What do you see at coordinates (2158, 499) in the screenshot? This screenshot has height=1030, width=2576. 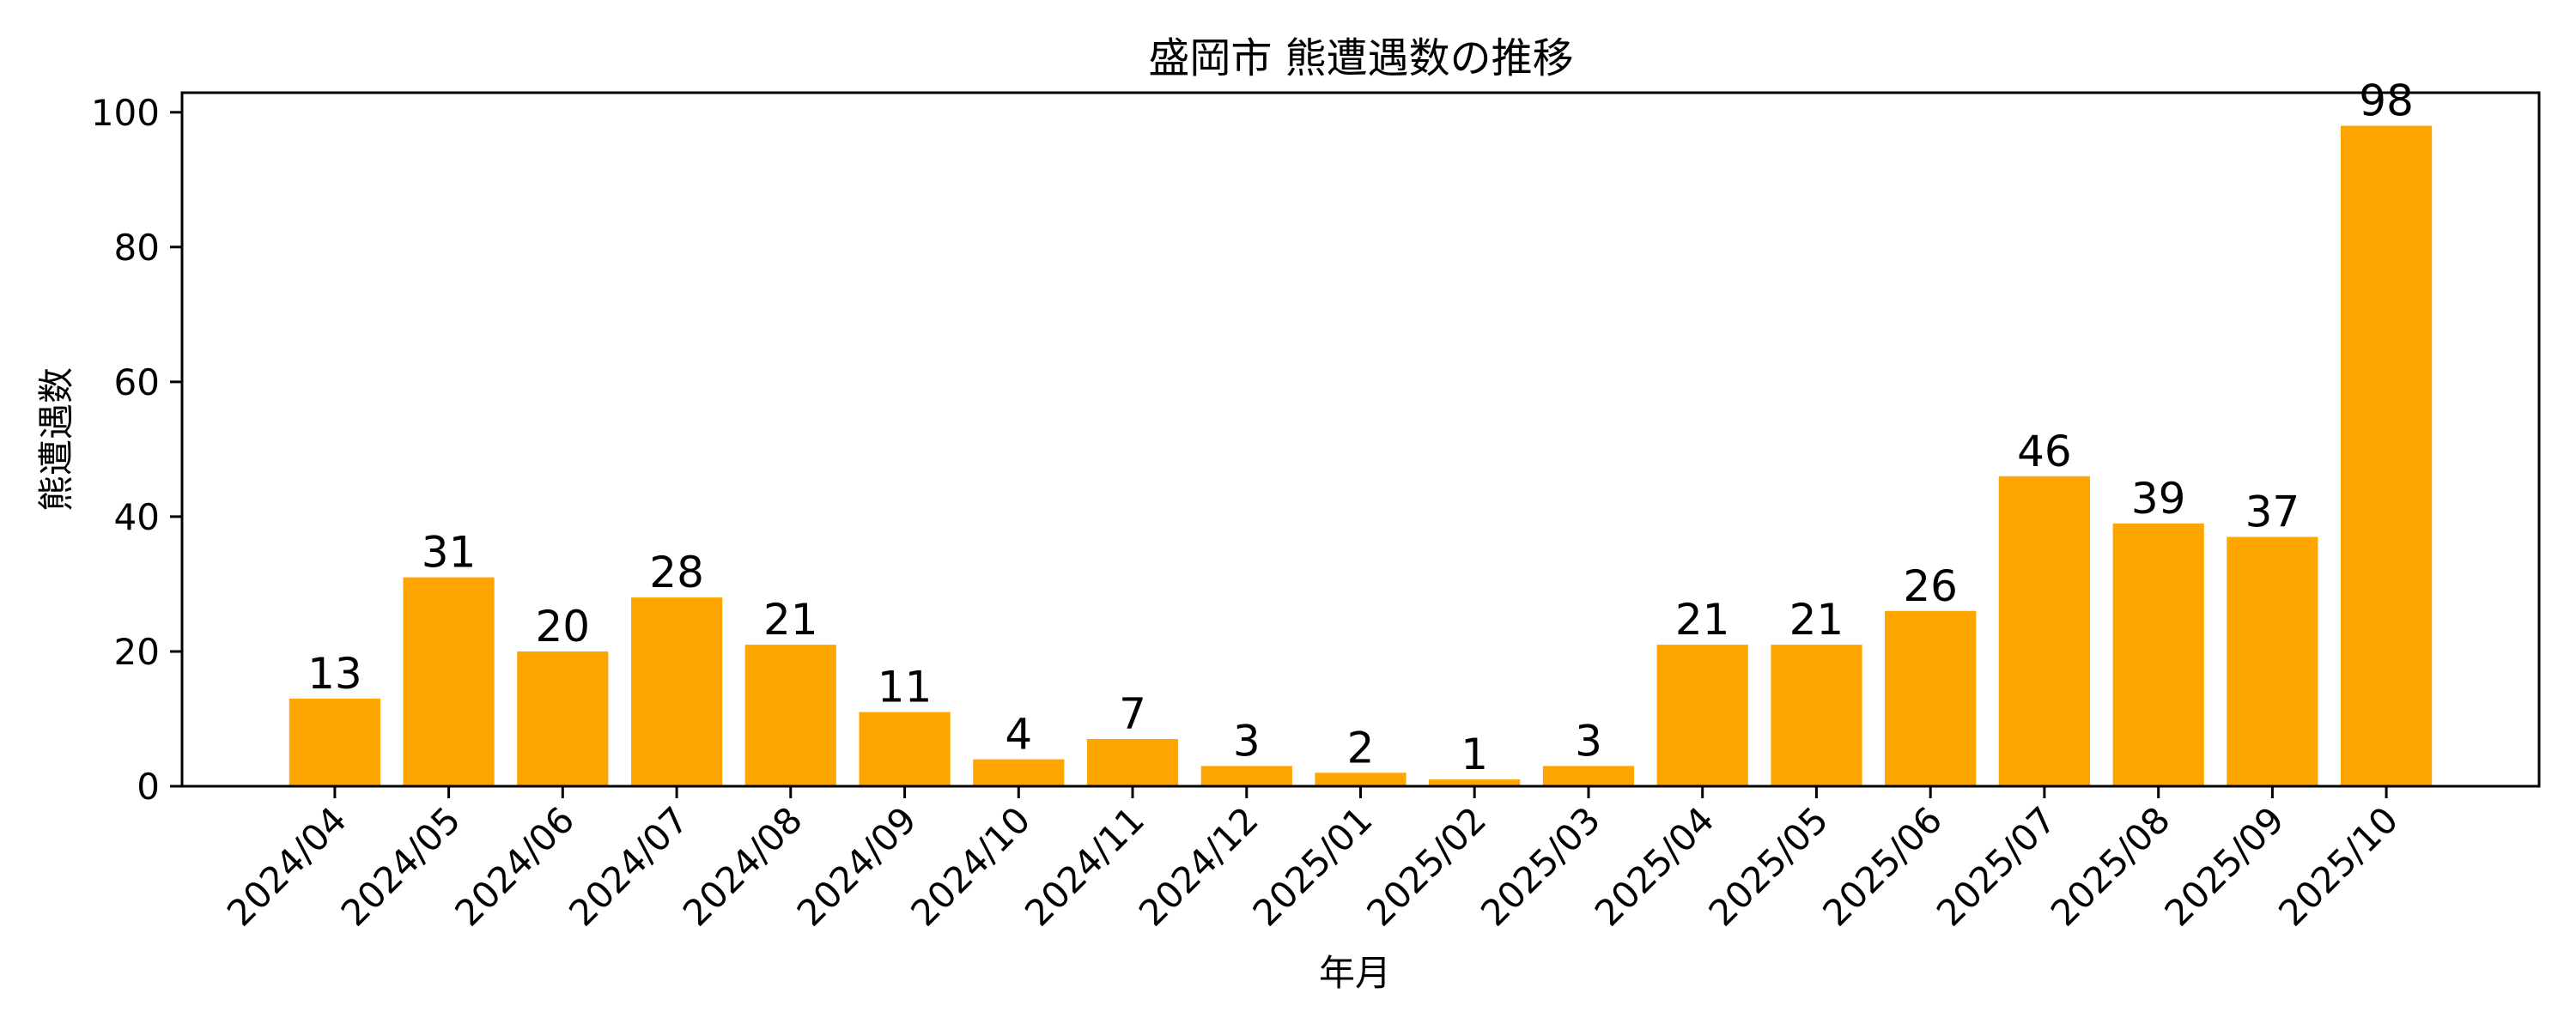 I see `bar-value-label: 39` at bounding box center [2158, 499].